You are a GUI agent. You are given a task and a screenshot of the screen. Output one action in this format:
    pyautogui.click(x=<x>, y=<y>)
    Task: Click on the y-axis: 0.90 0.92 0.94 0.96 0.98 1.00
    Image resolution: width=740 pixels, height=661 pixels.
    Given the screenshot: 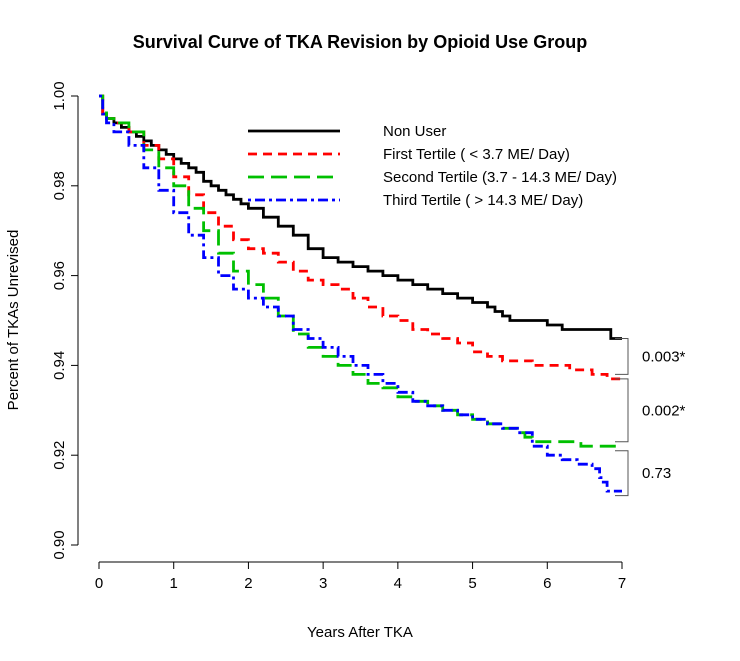 What is the action you would take?
    pyautogui.click(x=65, y=320)
    